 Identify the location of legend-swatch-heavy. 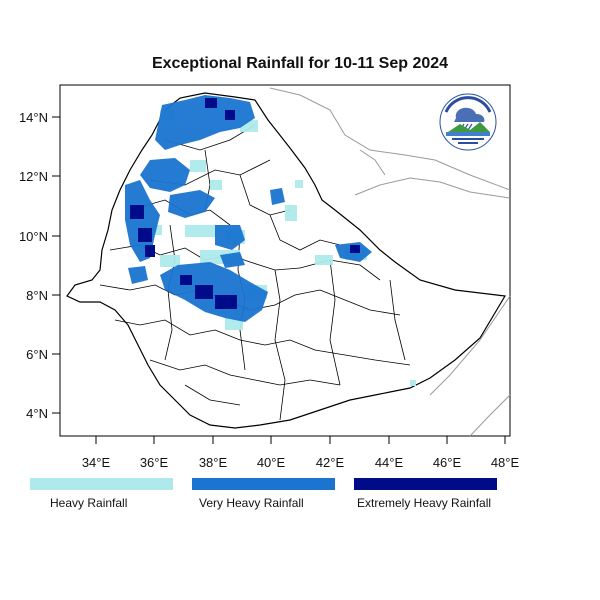
(101, 484).